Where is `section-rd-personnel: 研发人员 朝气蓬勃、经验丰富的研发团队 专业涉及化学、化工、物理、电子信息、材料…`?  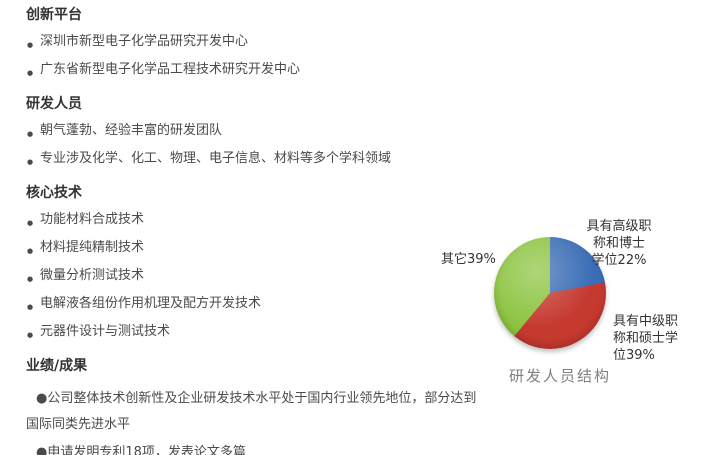
section-rd-personnel: 研发人员 朝气蓬勃、经验丰富的研发团队 专业涉及化学、化工、物理、电子信息、材料… is located at coordinates (252, 133).